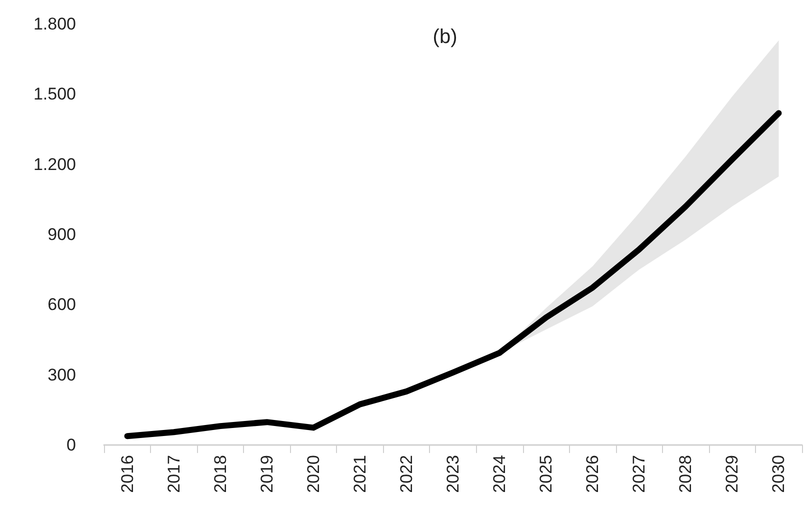 The width and height of the screenshot is (808, 519). What do you see at coordinates (54, 164) in the screenshot?
I see `y-tick-label: 1.200` at bounding box center [54, 164].